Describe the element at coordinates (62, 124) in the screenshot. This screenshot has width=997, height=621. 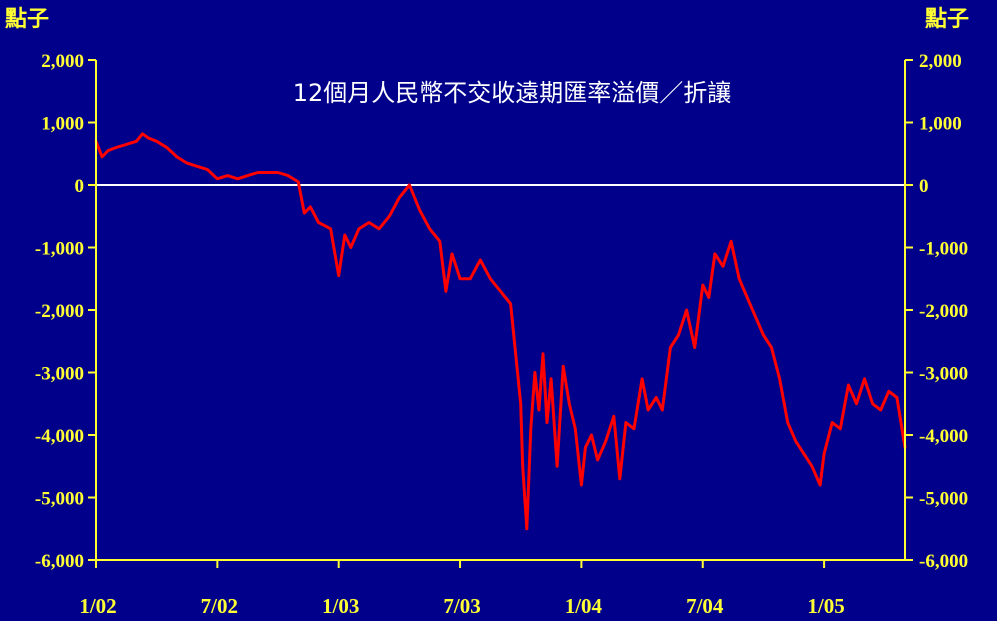
I see `y-tick-label-left: 1,000` at that location.